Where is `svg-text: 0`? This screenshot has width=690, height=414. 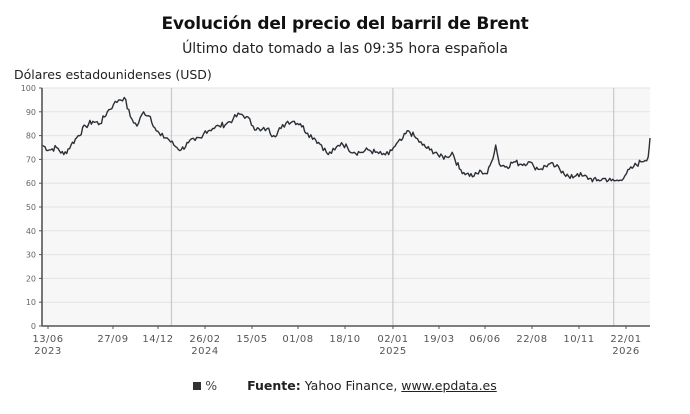
svg-text: 0 is located at coordinates (33, 326).